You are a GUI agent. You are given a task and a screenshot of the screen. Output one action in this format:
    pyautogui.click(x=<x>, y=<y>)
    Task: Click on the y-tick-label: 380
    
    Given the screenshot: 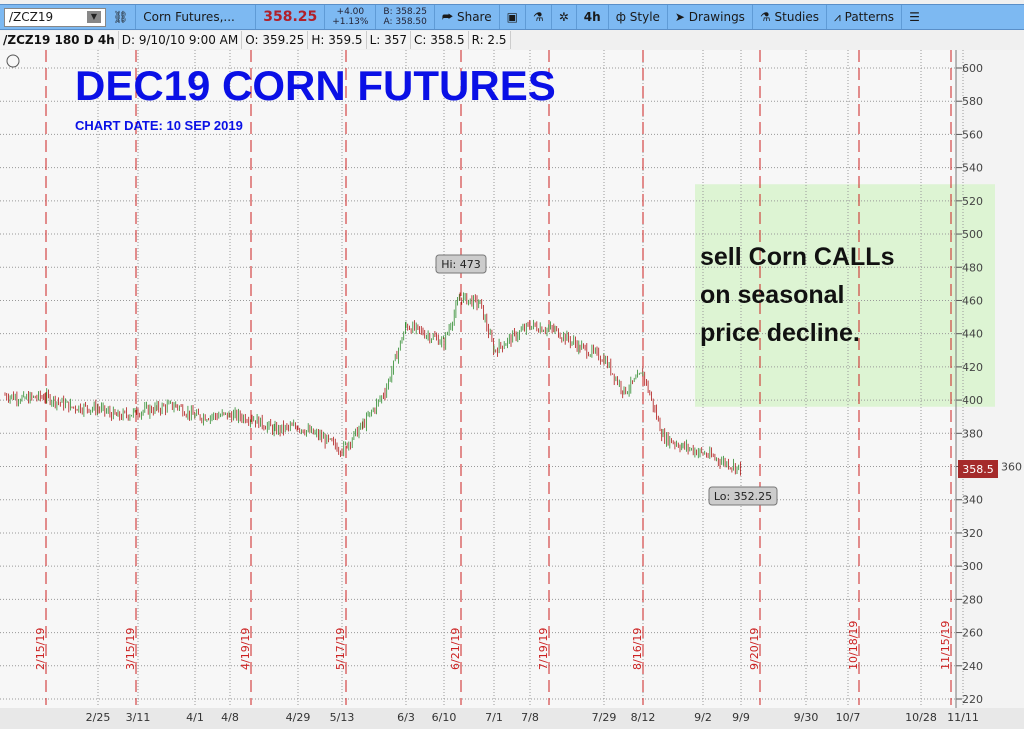 What is the action you would take?
    pyautogui.click(x=972, y=433)
    